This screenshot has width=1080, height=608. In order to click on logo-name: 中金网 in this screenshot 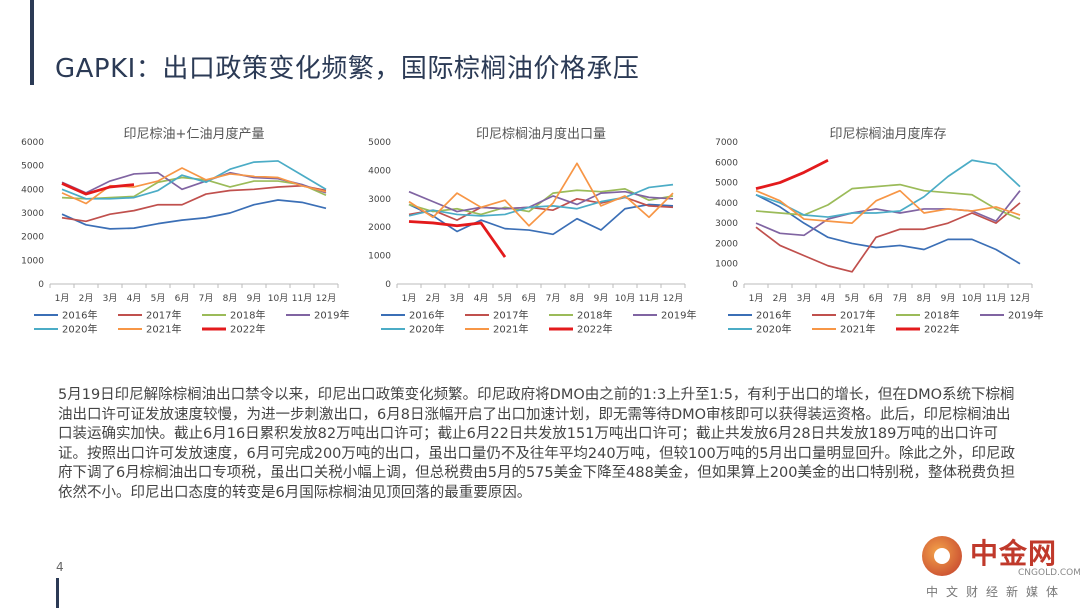, I will do `click(1014, 553)`.